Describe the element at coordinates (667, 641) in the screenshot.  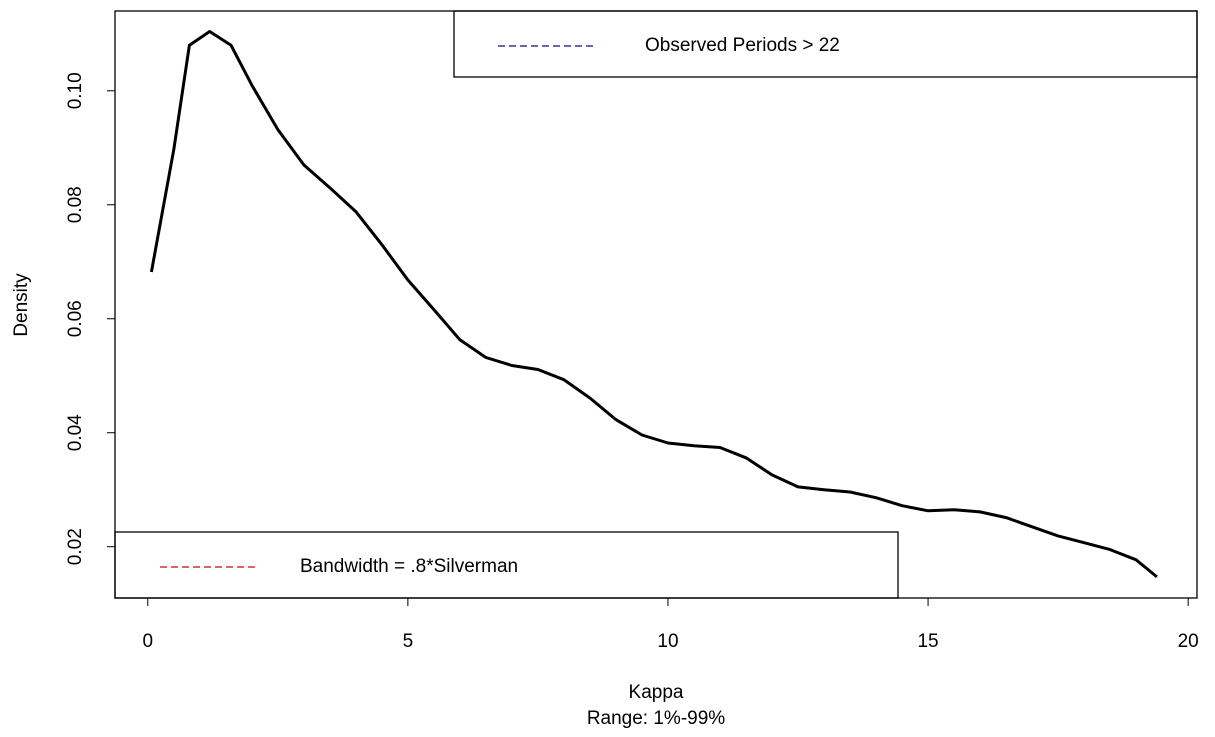
I see `x-tick-label: 10` at that location.